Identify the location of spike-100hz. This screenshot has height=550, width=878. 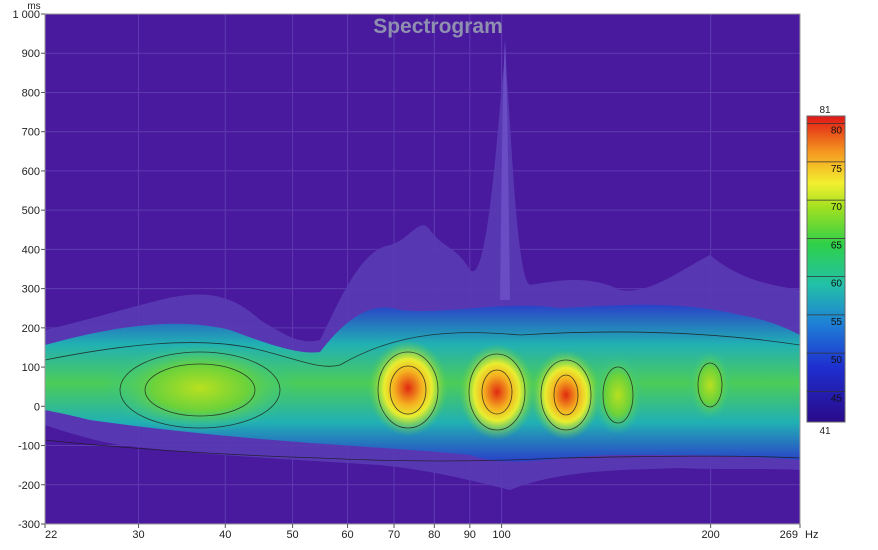
(505, 170).